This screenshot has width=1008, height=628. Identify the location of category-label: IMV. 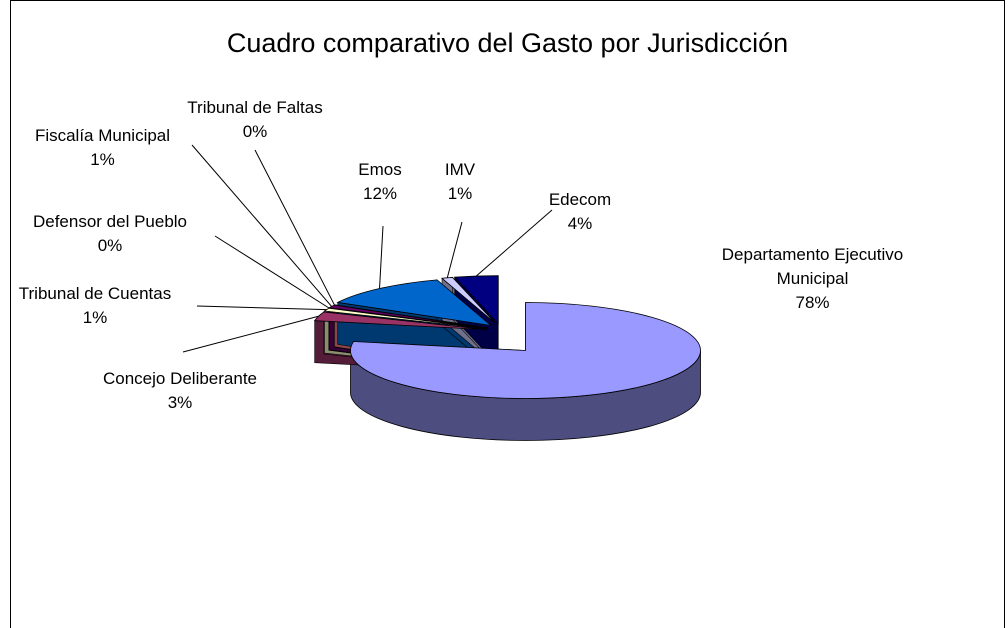
(460, 169).